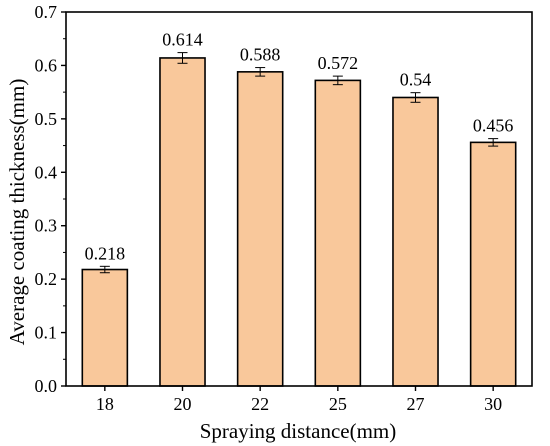 This screenshot has width=550, height=446. I want to click on y-tick-label: 0.1, so click(46, 333).